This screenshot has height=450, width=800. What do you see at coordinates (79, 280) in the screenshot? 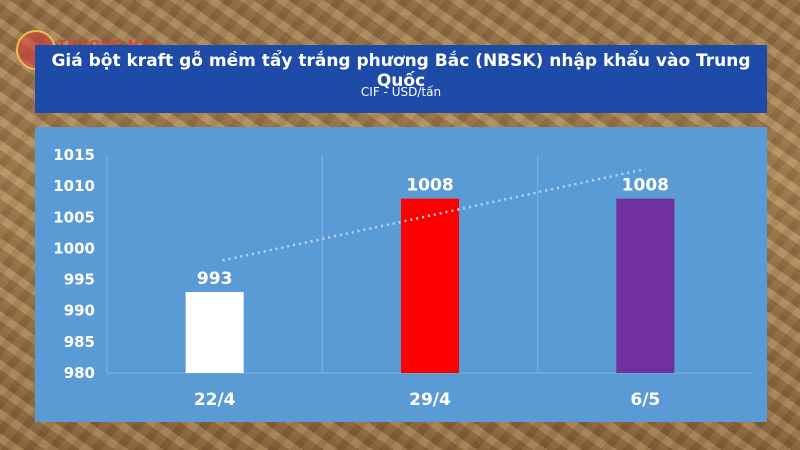
I see `y-tick-label: 995` at bounding box center [79, 280].